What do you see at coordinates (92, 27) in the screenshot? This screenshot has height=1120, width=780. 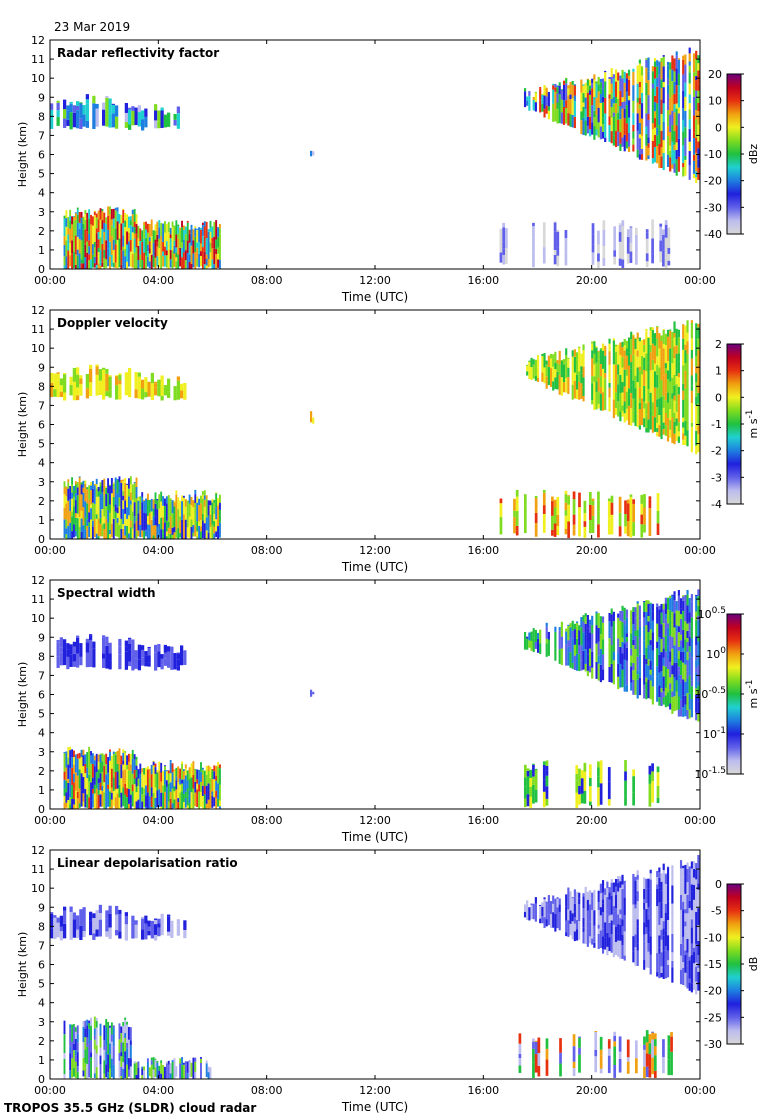 I see `page-date: 23 Mar 2019` at bounding box center [92, 27].